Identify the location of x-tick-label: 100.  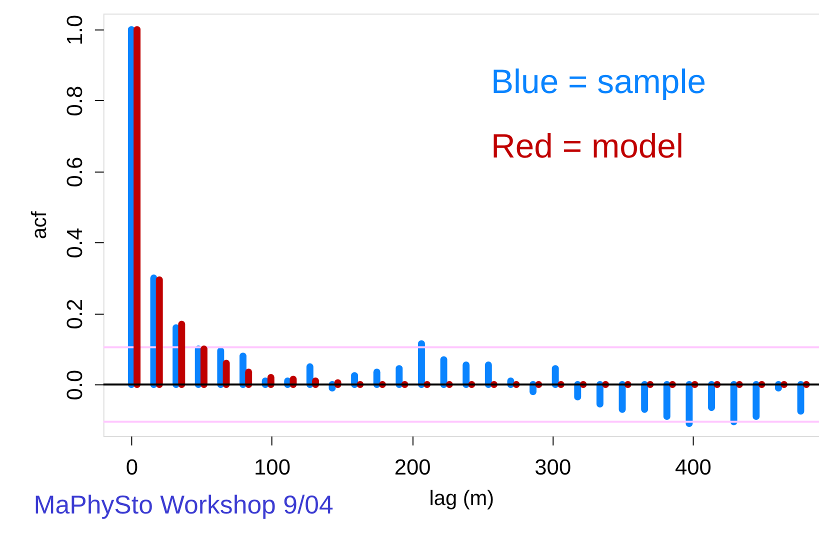
(272, 467).